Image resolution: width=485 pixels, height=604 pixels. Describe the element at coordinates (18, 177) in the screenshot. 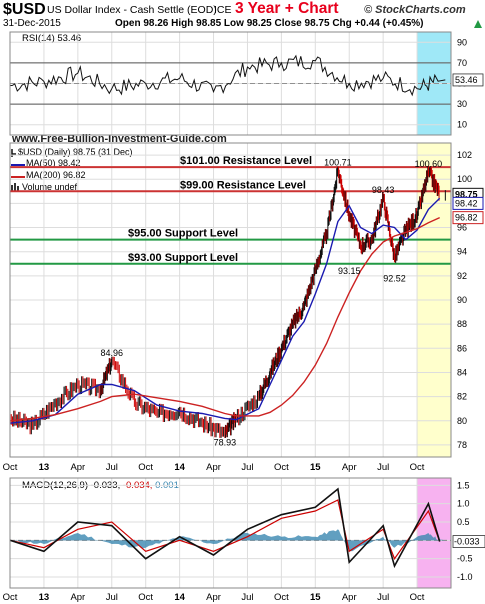

I see `ma200-legend-icon` at that location.